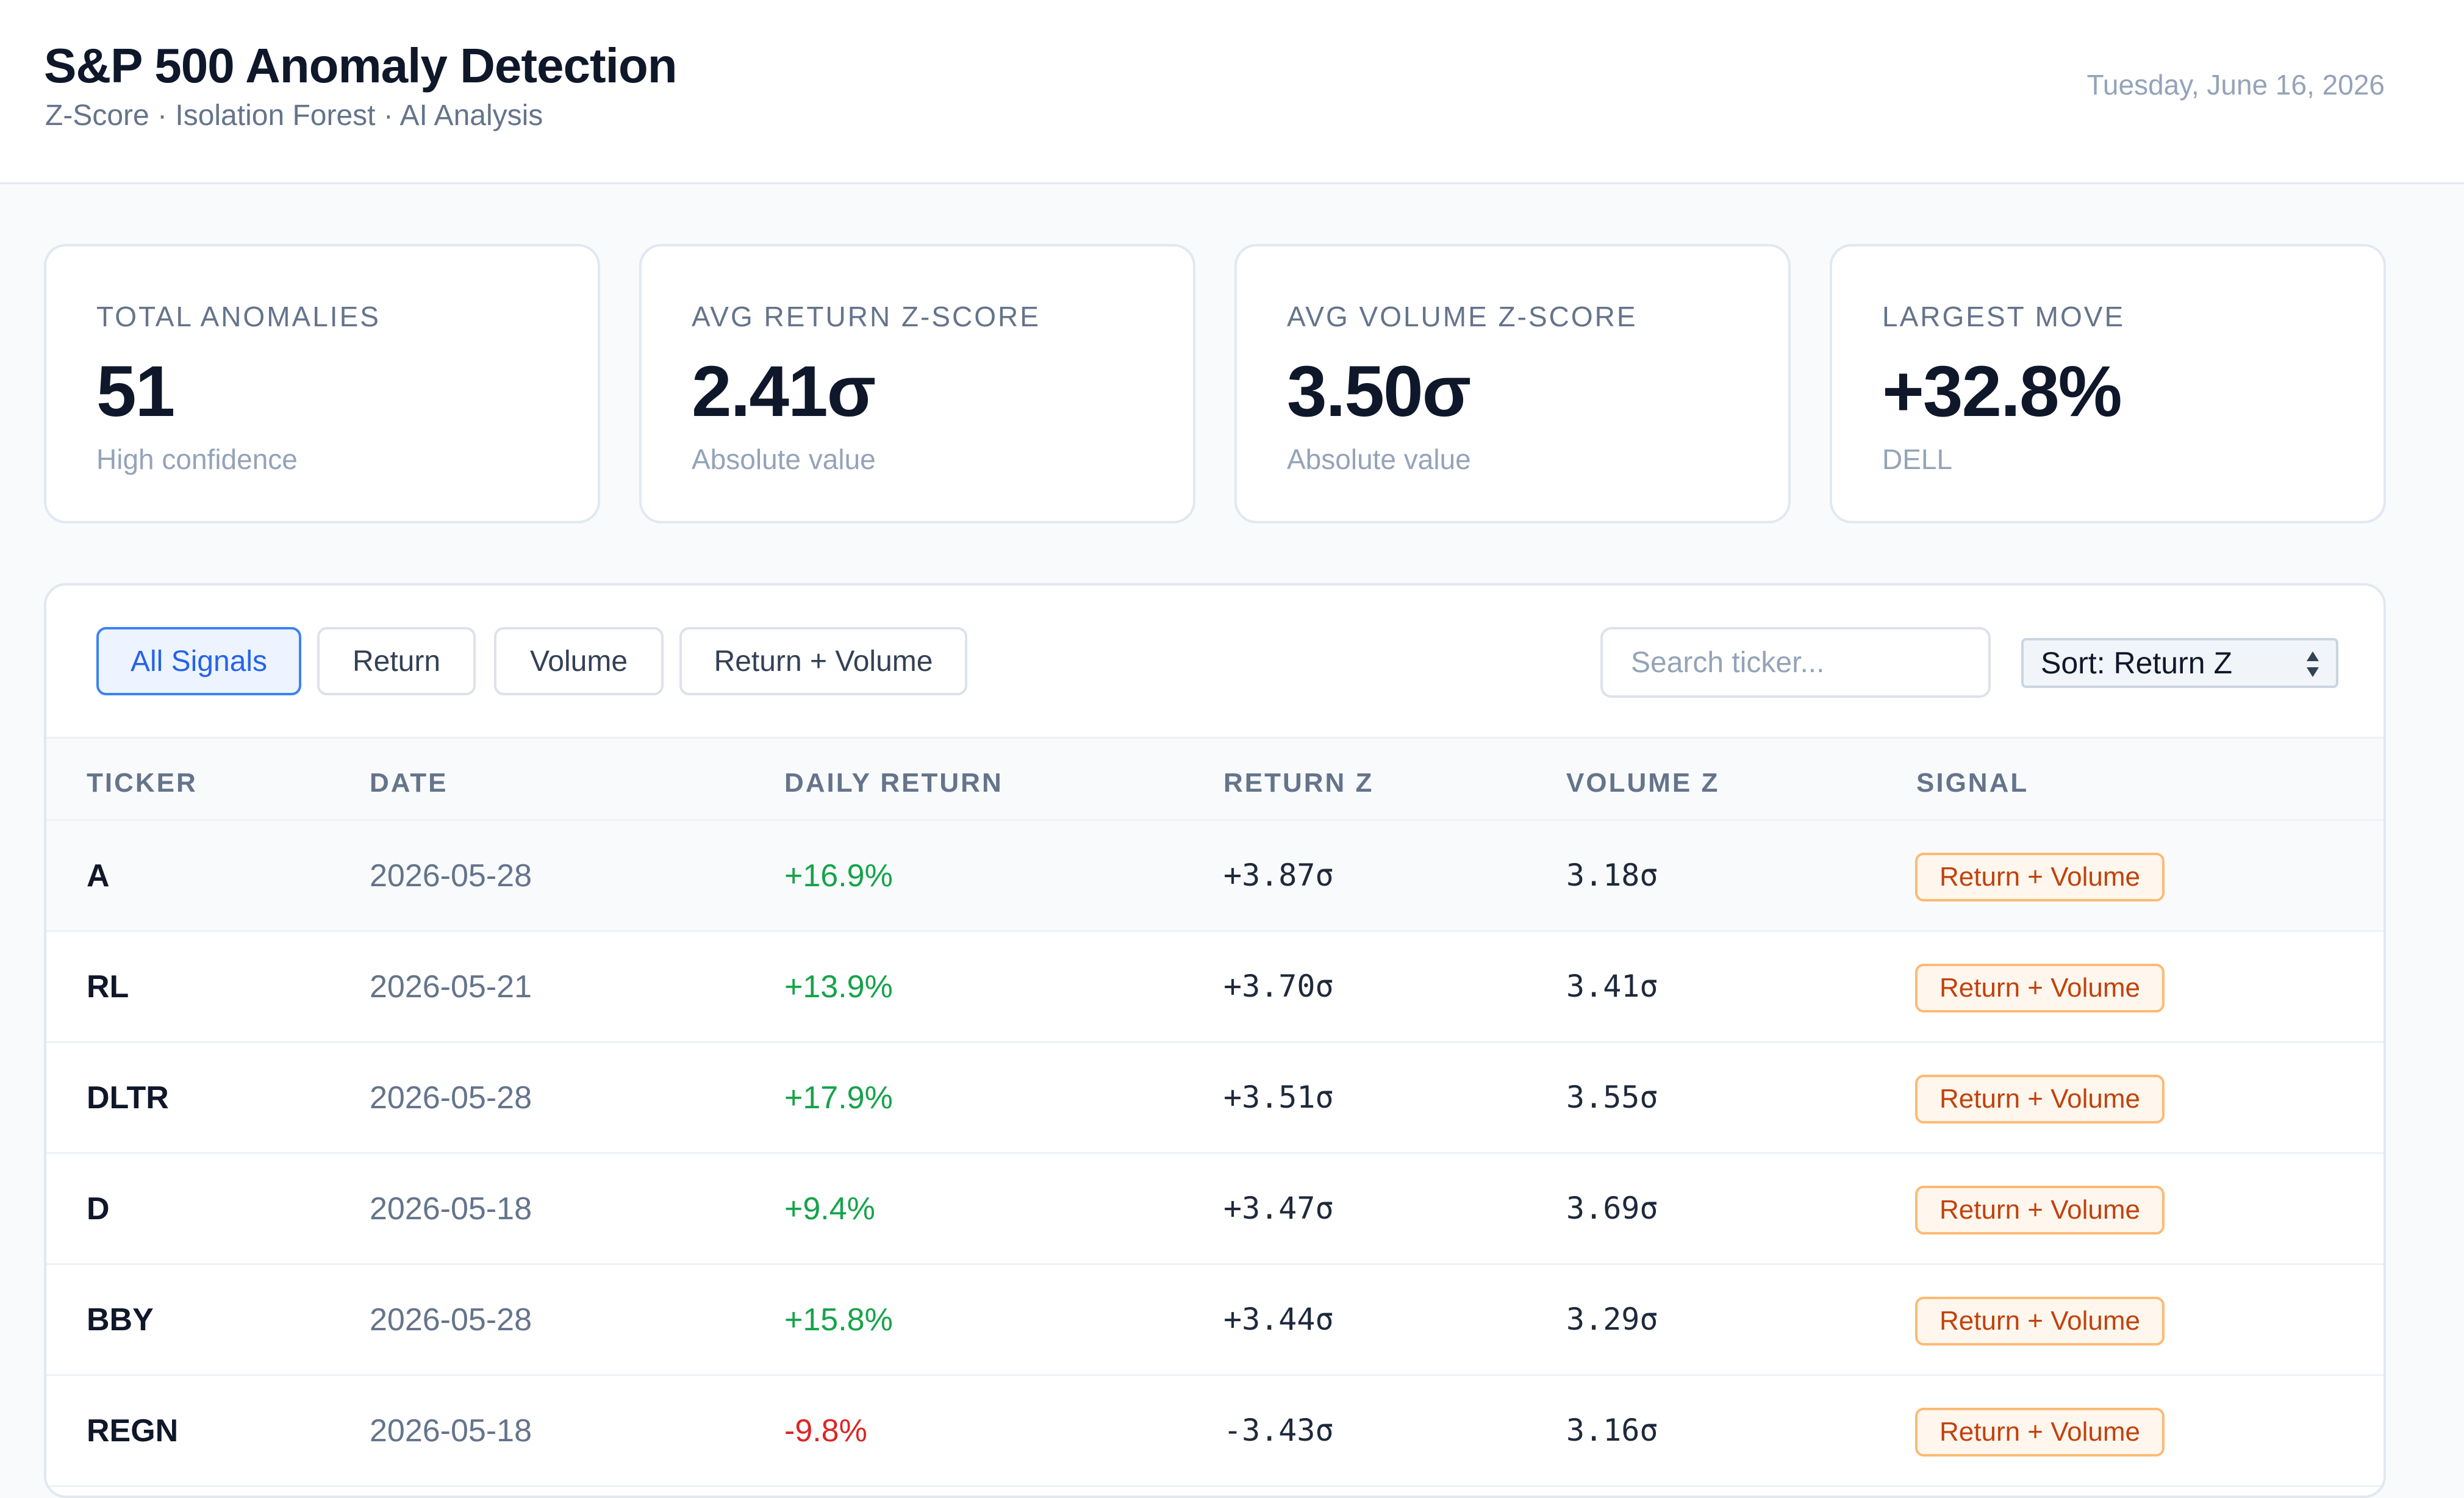  I want to click on page-subtitle: Z-Score · Isolation Forest · AI Analysis, so click(294, 115).